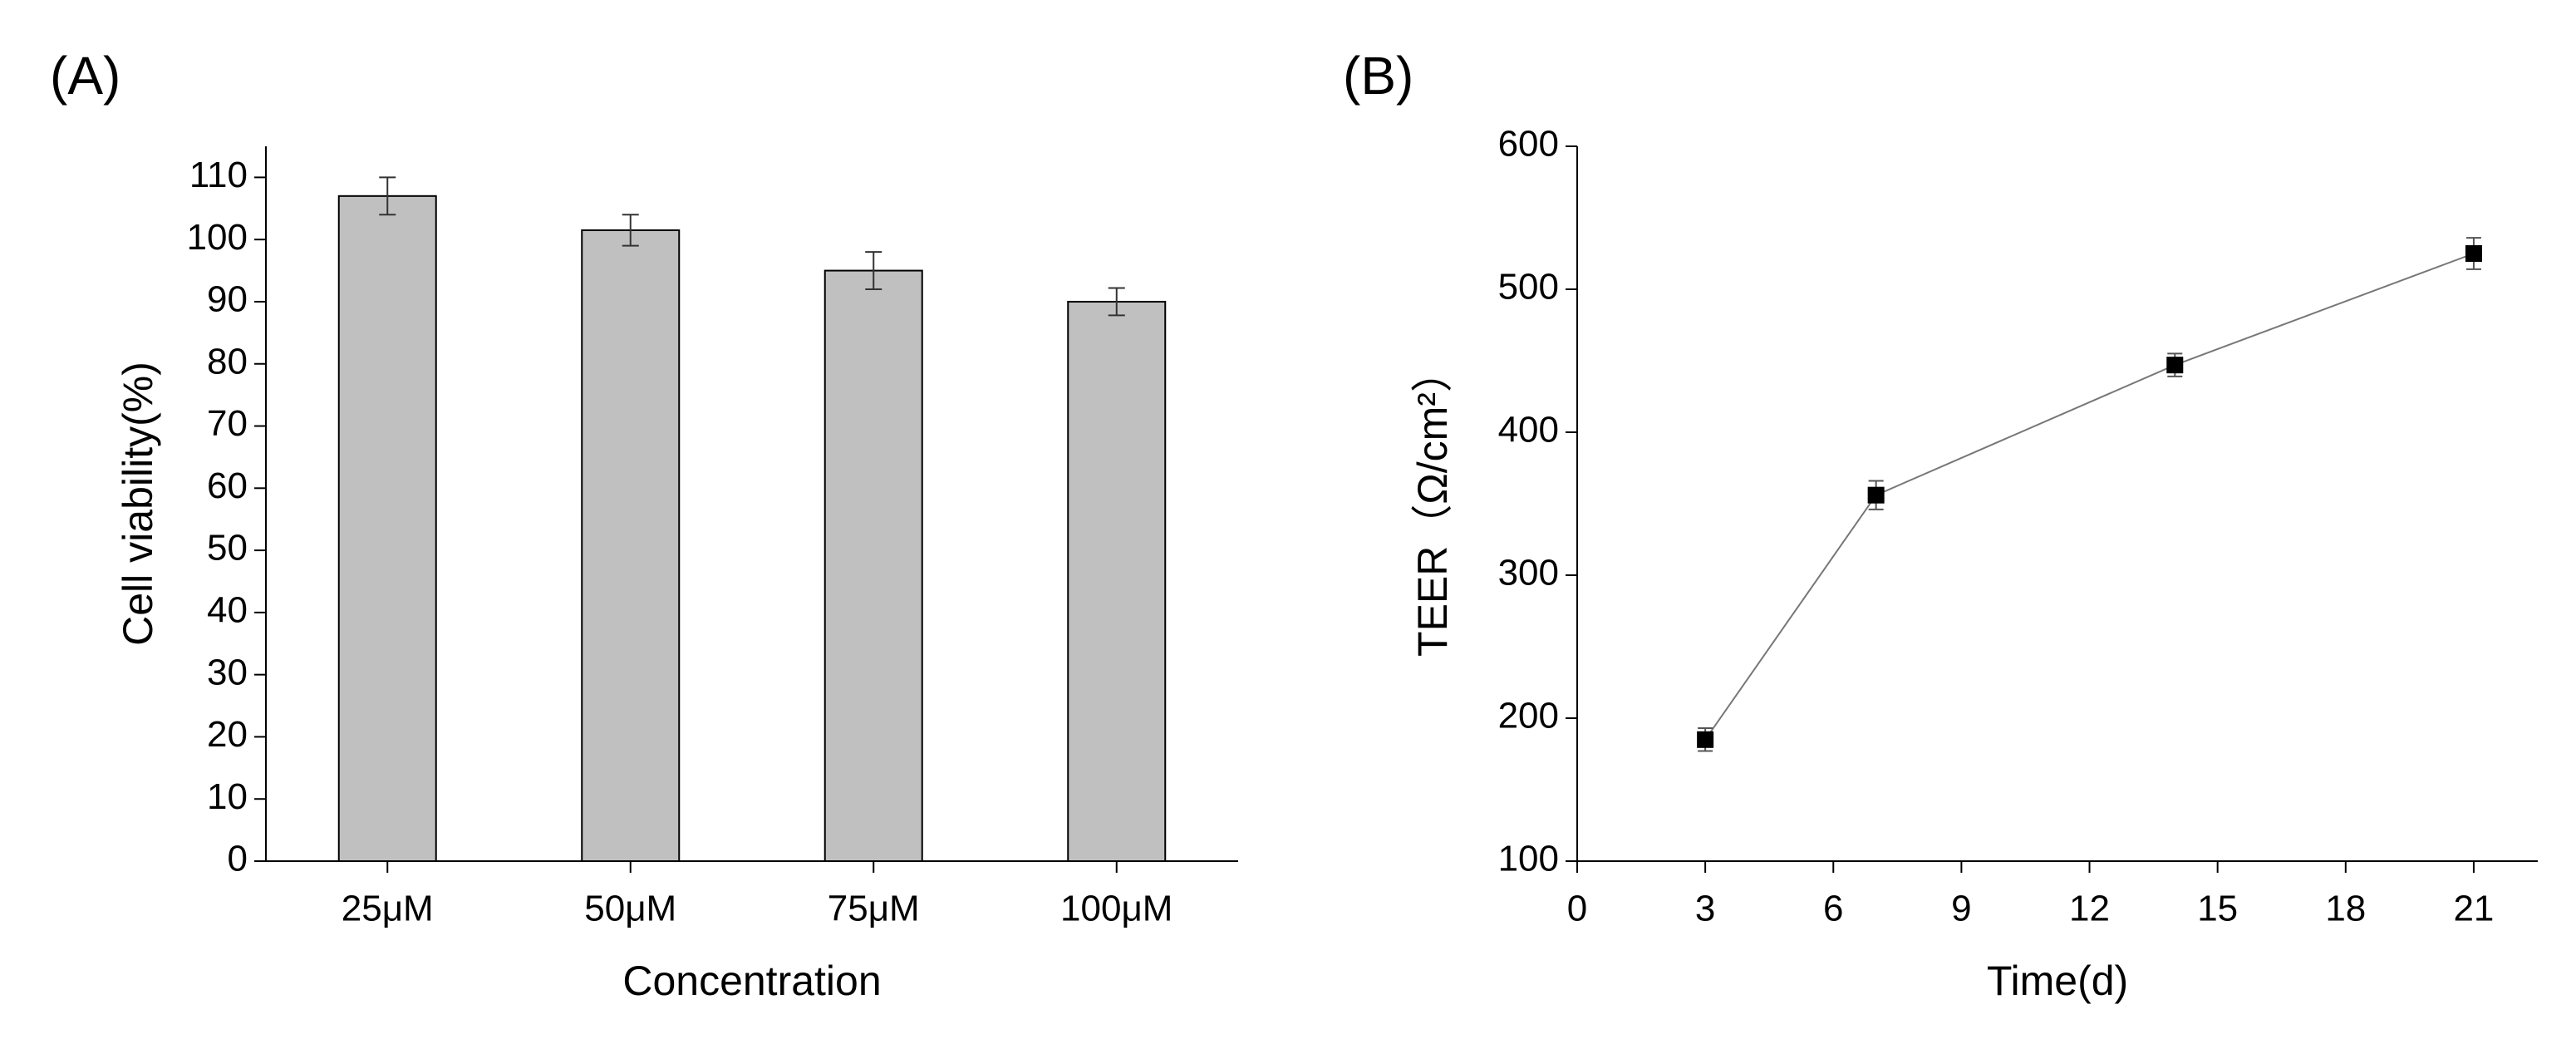  I want to click on x-axis-title: Time(d), so click(2057, 981).